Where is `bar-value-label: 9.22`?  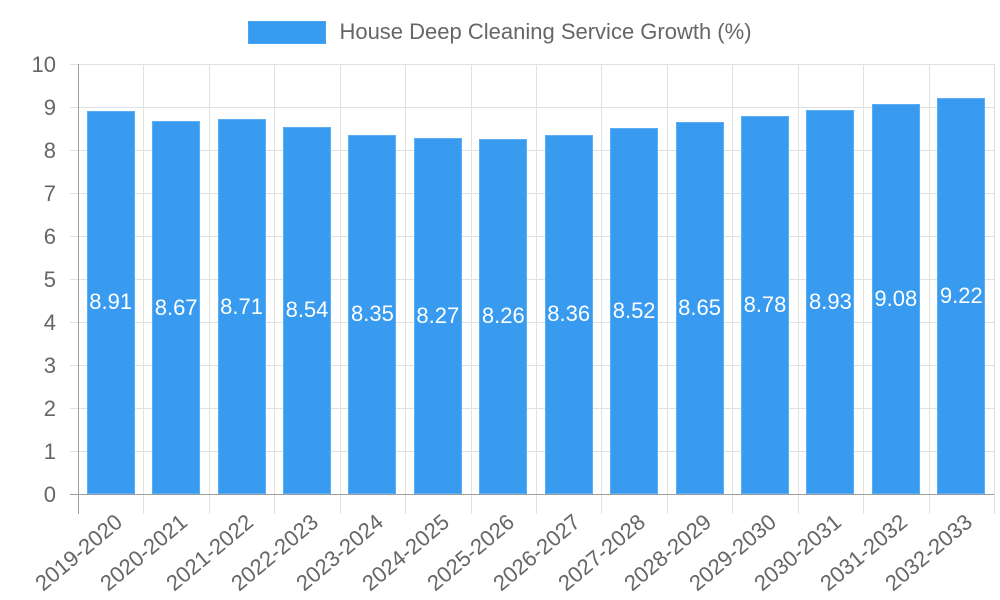
bar-value-label: 9.22 is located at coordinates (961, 295).